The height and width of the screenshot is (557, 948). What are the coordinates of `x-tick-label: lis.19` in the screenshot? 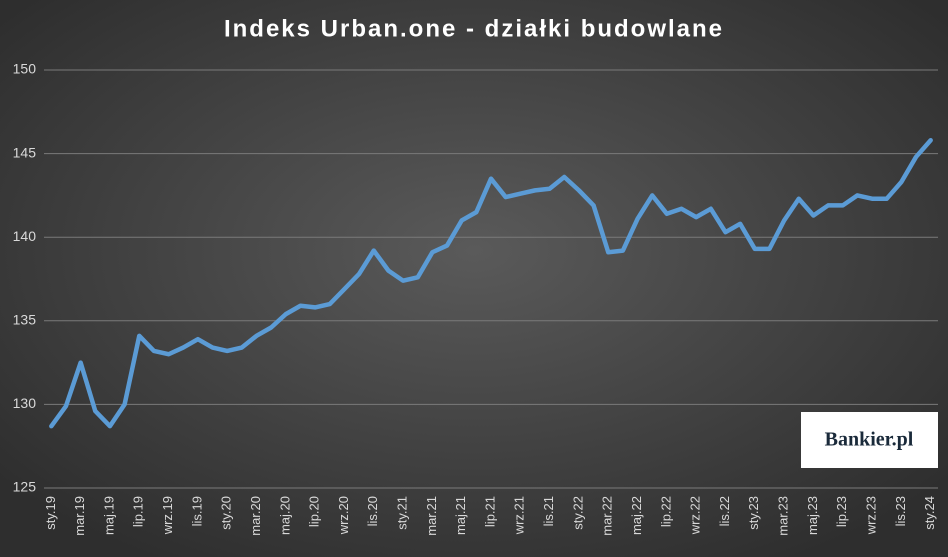 It's located at (196, 511).